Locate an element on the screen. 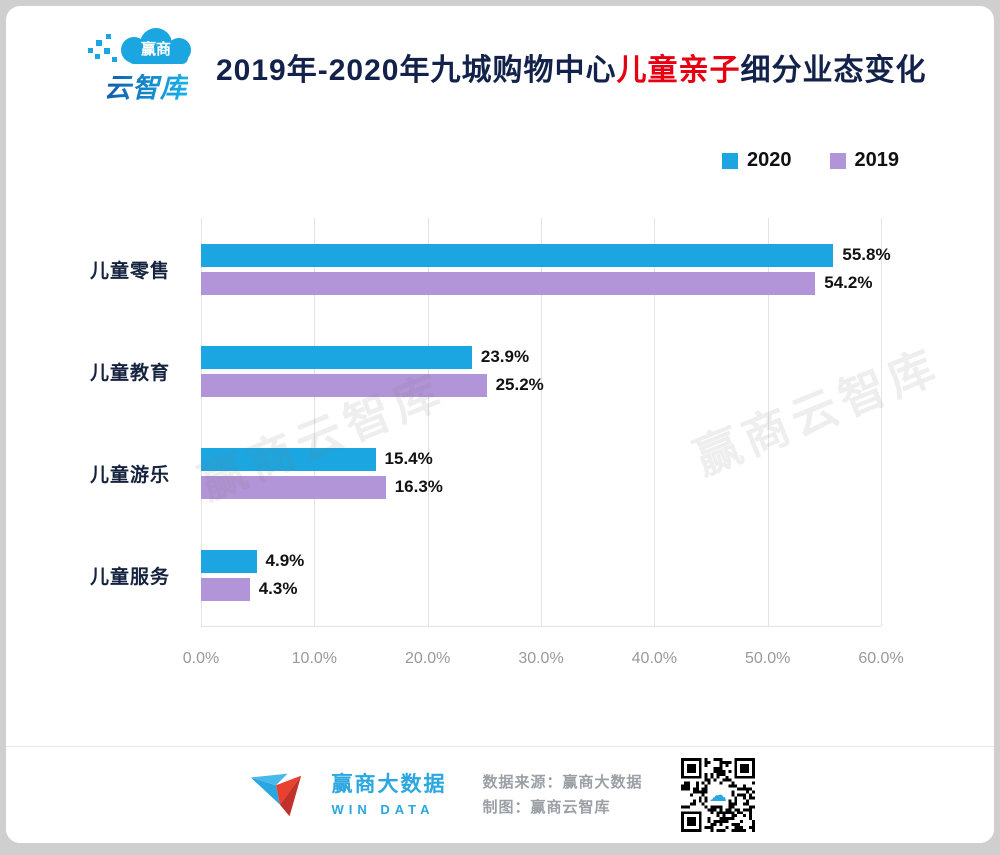 Image resolution: width=1000 pixels, height=855 pixels. x-tick-label: 50.0% is located at coordinates (767, 658).